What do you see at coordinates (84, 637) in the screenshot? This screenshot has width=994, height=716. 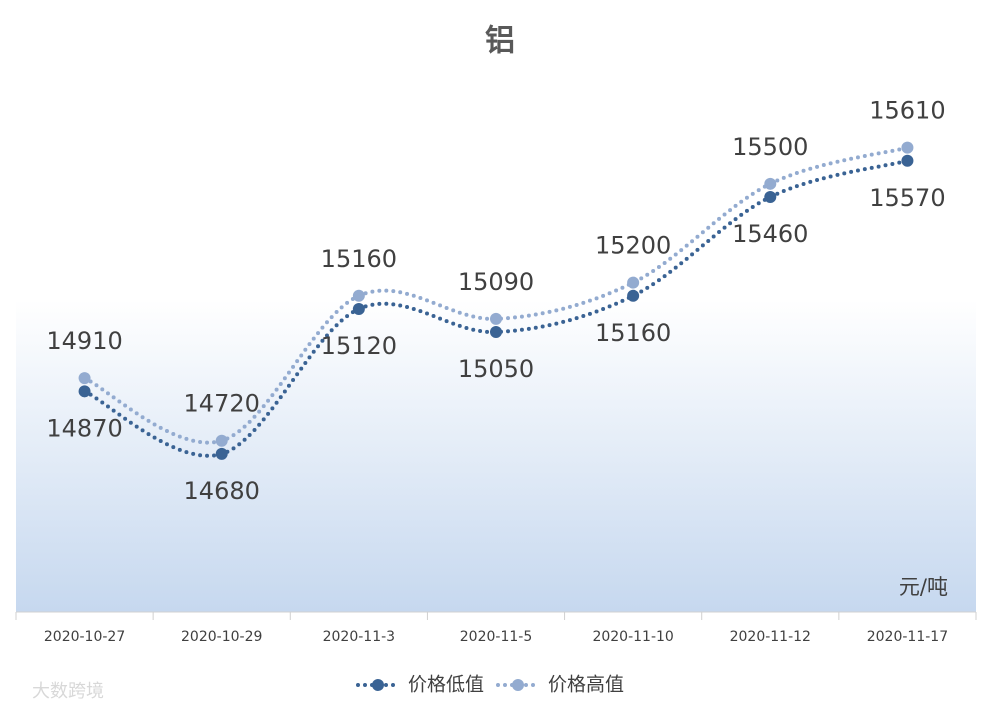 I see `x-tick-label: 2020-10-27` at bounding box center [84, 637].